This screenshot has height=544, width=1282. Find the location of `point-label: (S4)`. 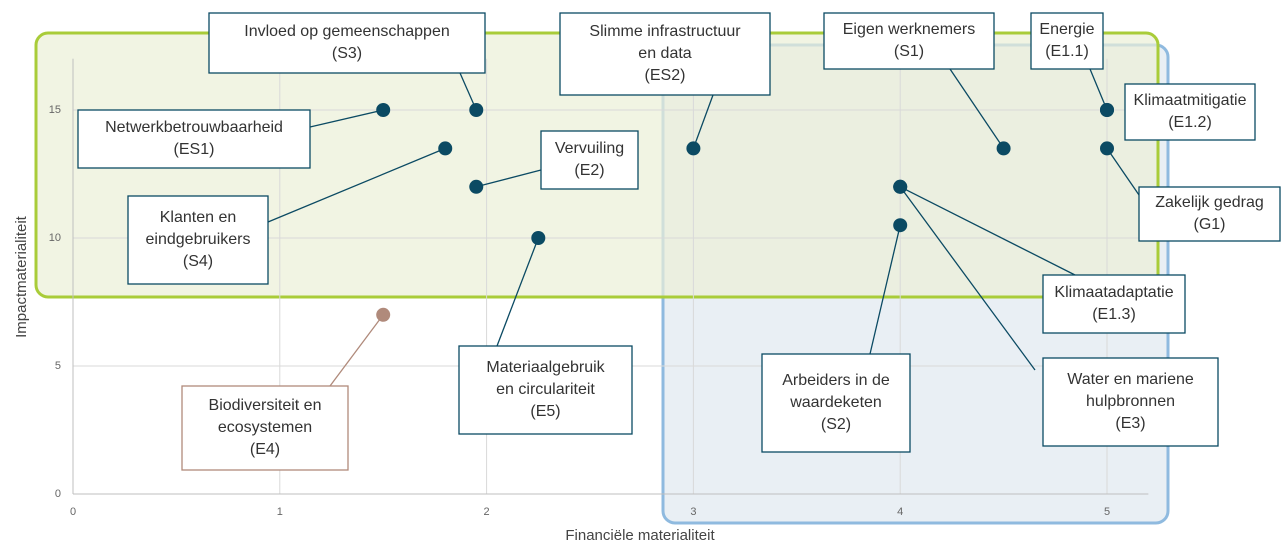

point-label: (S4) is located at coordinates (198, 261).